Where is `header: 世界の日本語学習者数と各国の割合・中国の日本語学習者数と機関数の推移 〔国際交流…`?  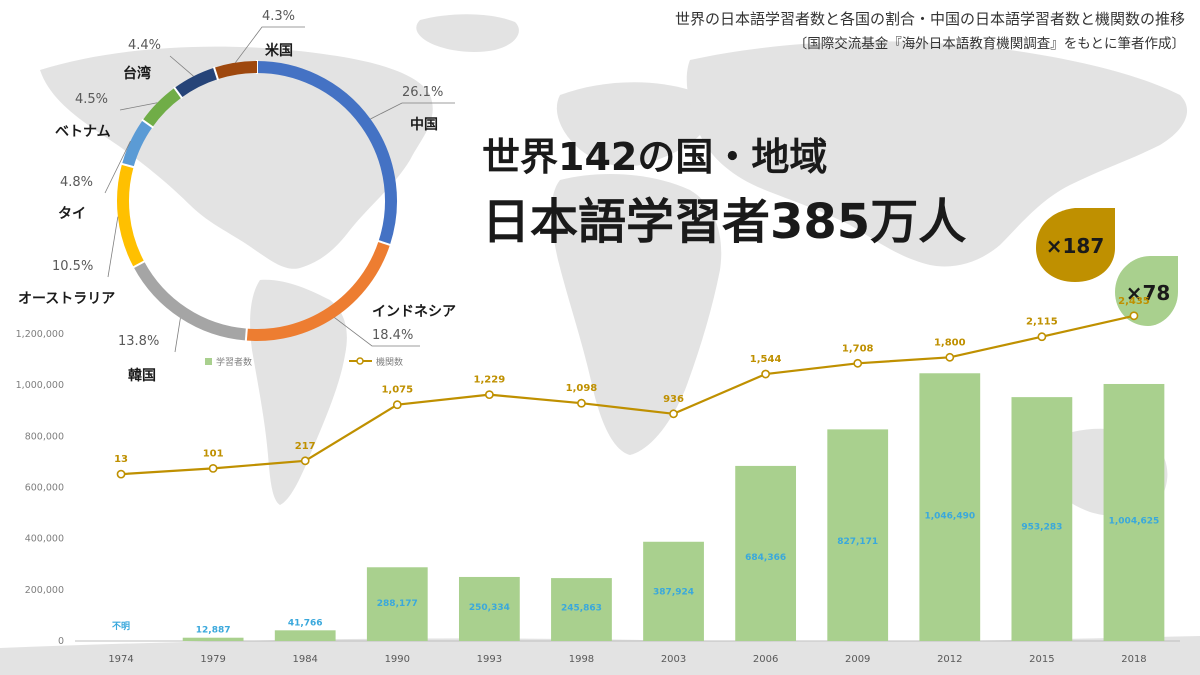 header: 世界の日本語学習者数と各国の割合・中国の日本語学習者数と機関数の推移 〔国際交流… is located at coordinates (930, 31).